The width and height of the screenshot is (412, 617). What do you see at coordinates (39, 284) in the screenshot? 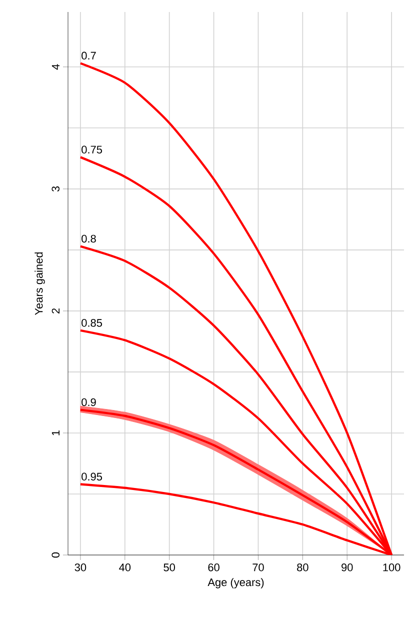
I see `y-axis-title: Years gained` at bounding box center [39, 284].